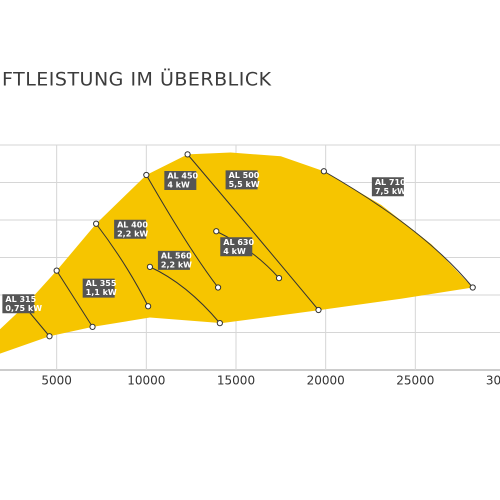 This screenshot has height=500, width=500. What do you see at coordinates (146, 381) in the screenshot?
I see `x-tick-label: 10000` at bounding box center [146, 381].